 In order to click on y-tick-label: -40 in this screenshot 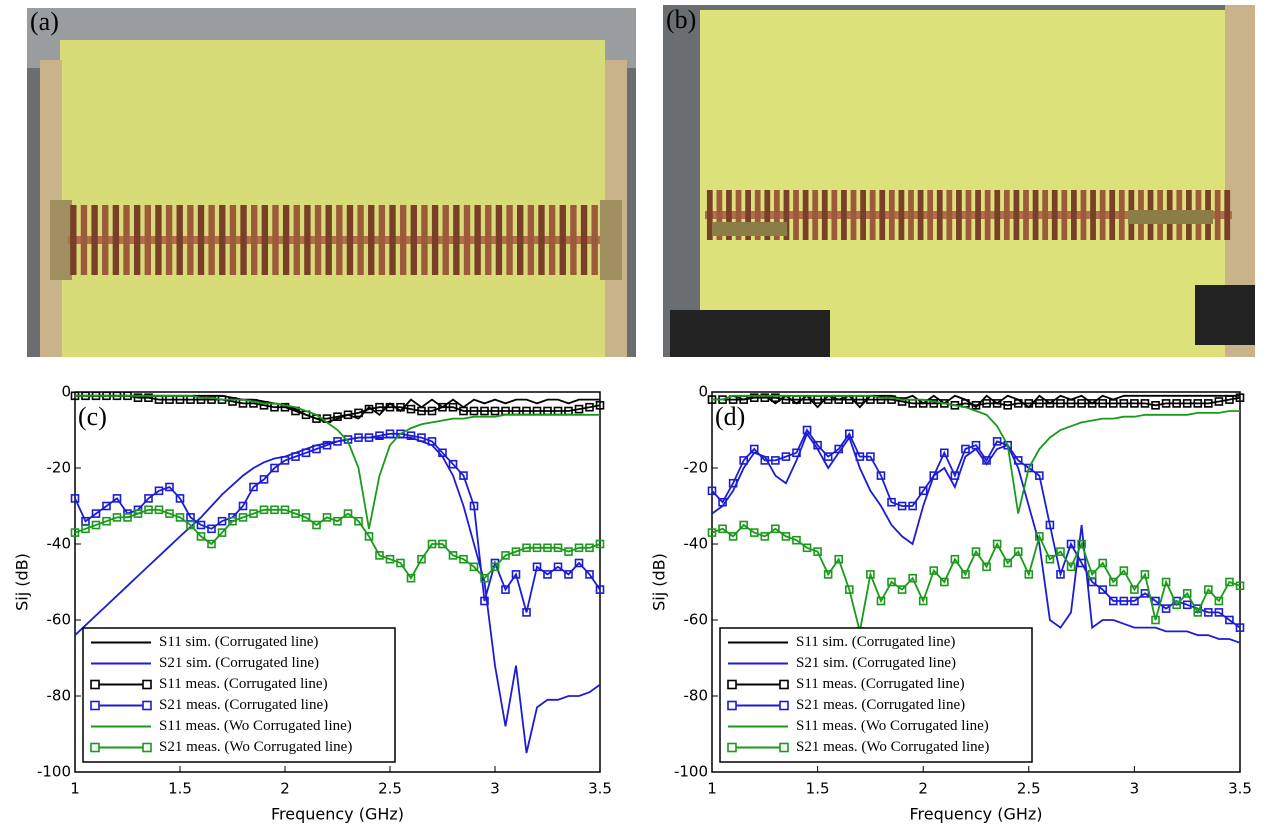, I will do `click(696, 544)`.